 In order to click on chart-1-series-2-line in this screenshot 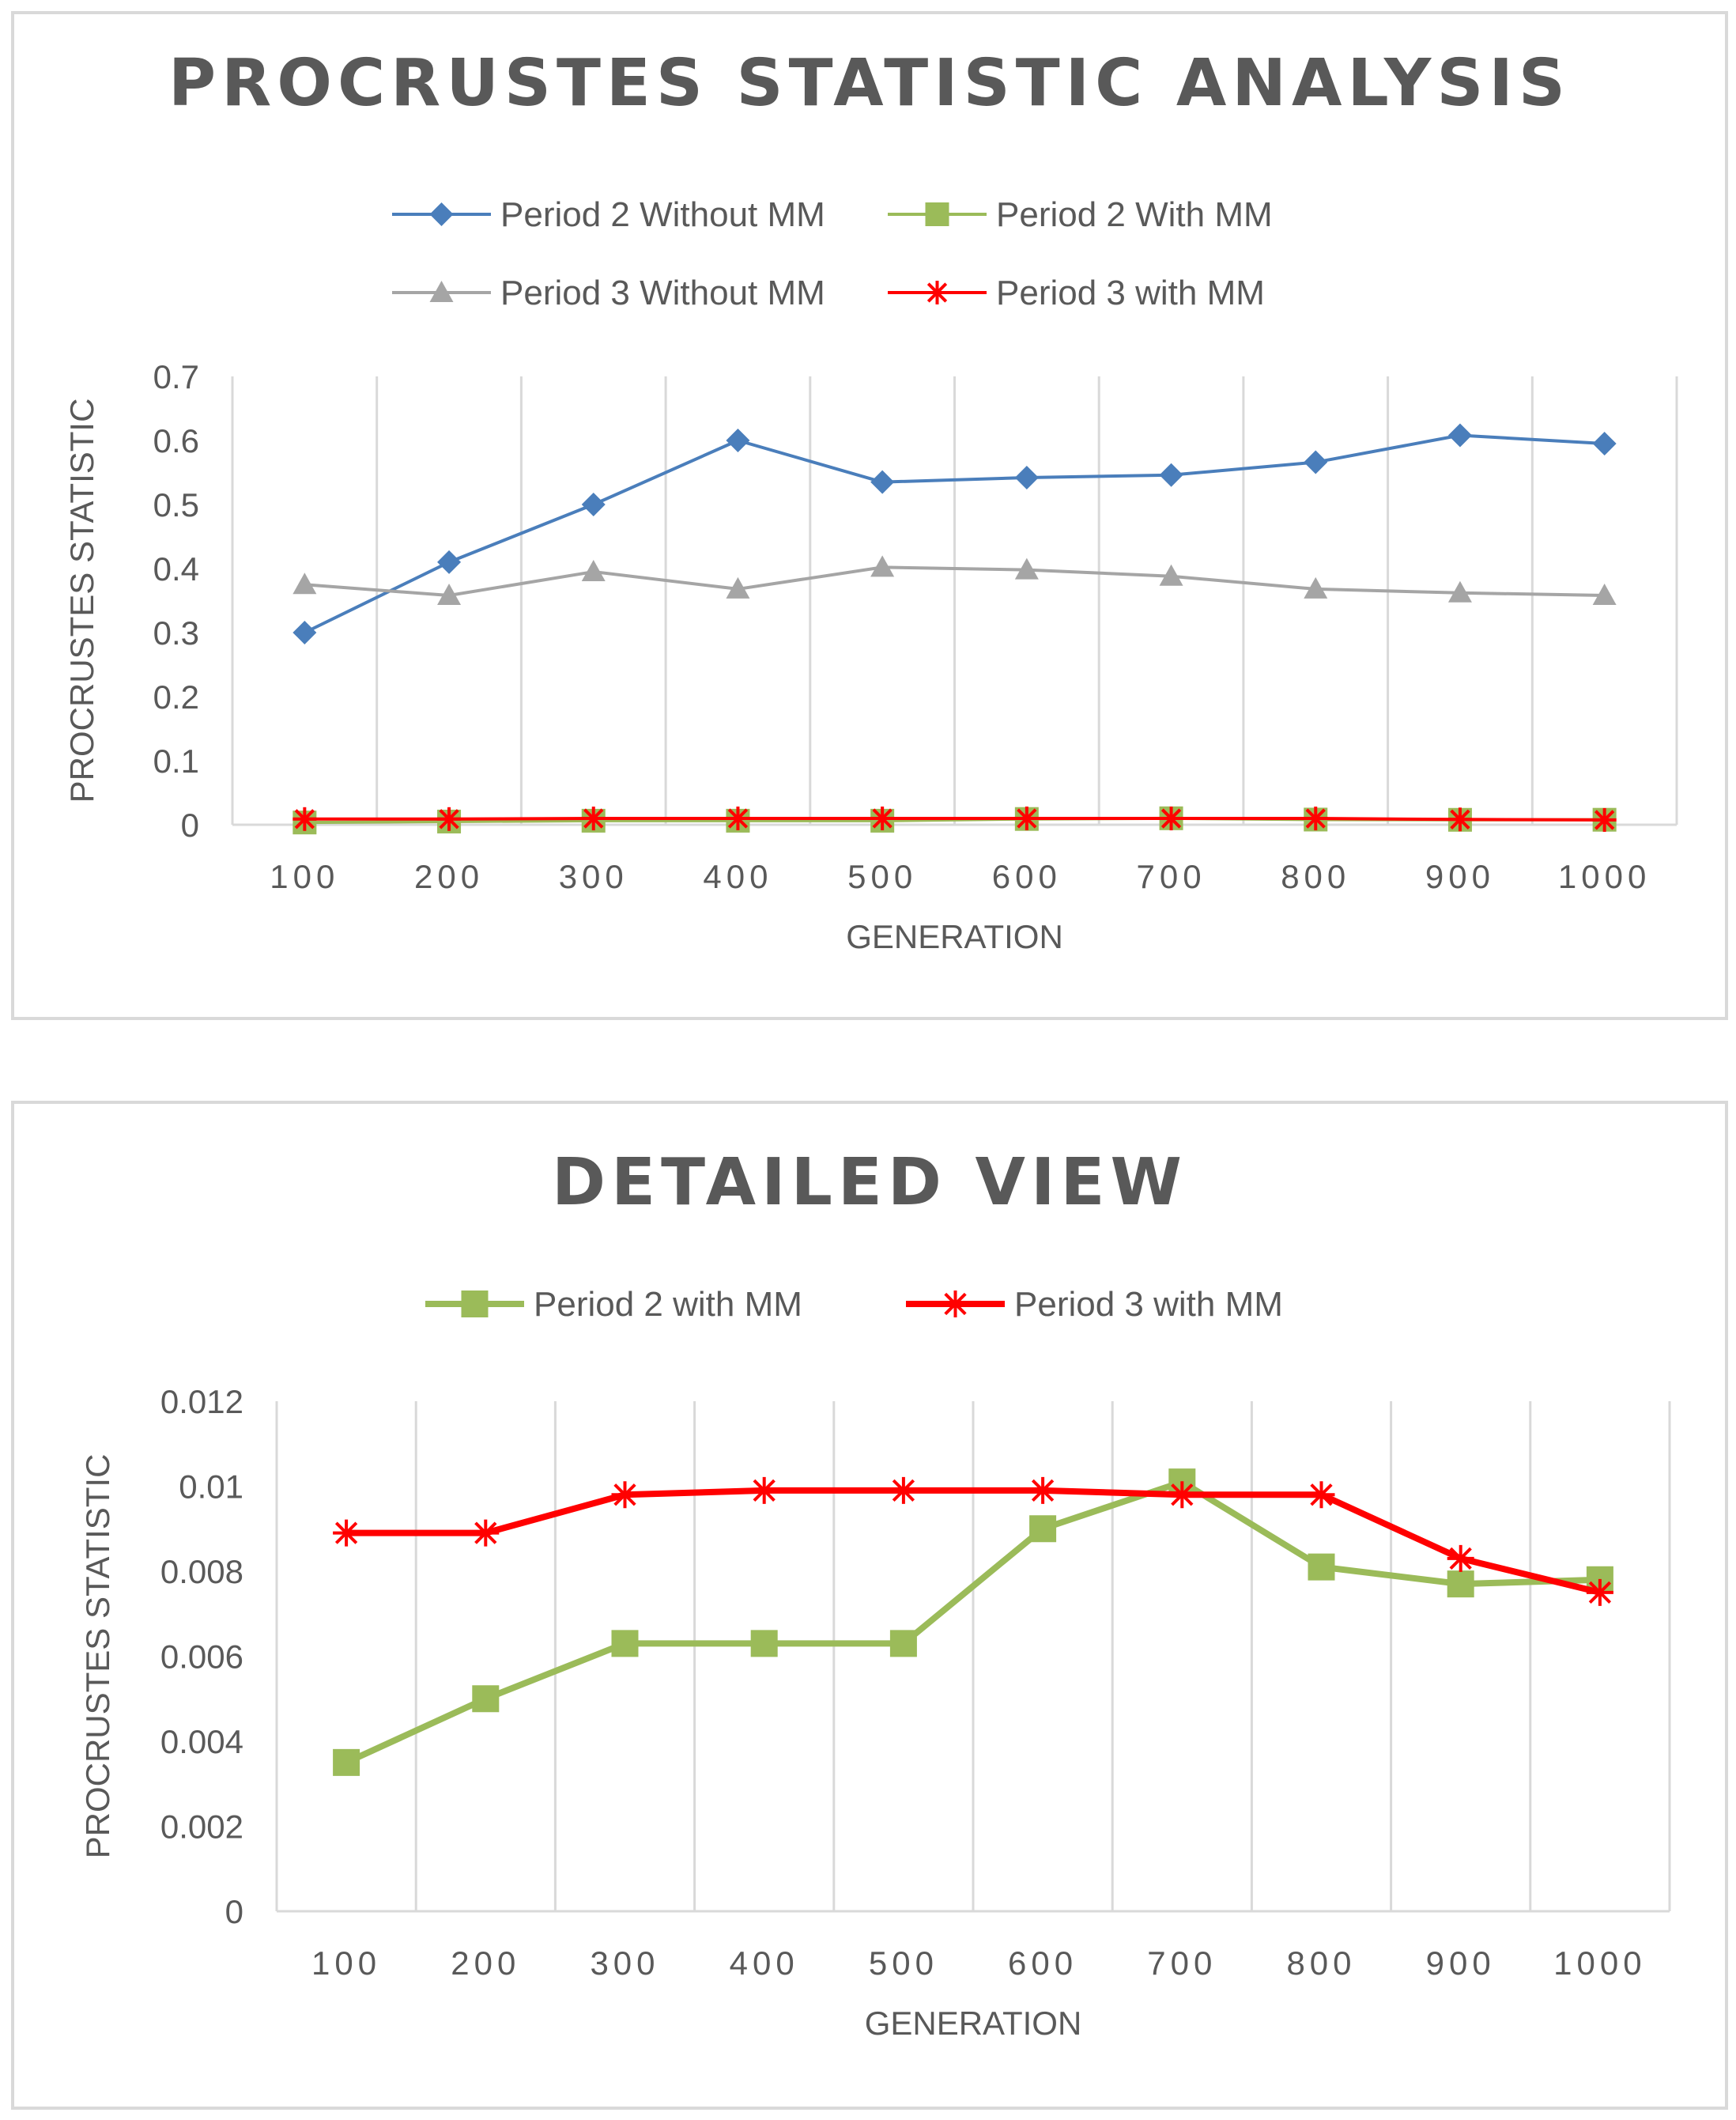, I will do `click(954, 581)`.